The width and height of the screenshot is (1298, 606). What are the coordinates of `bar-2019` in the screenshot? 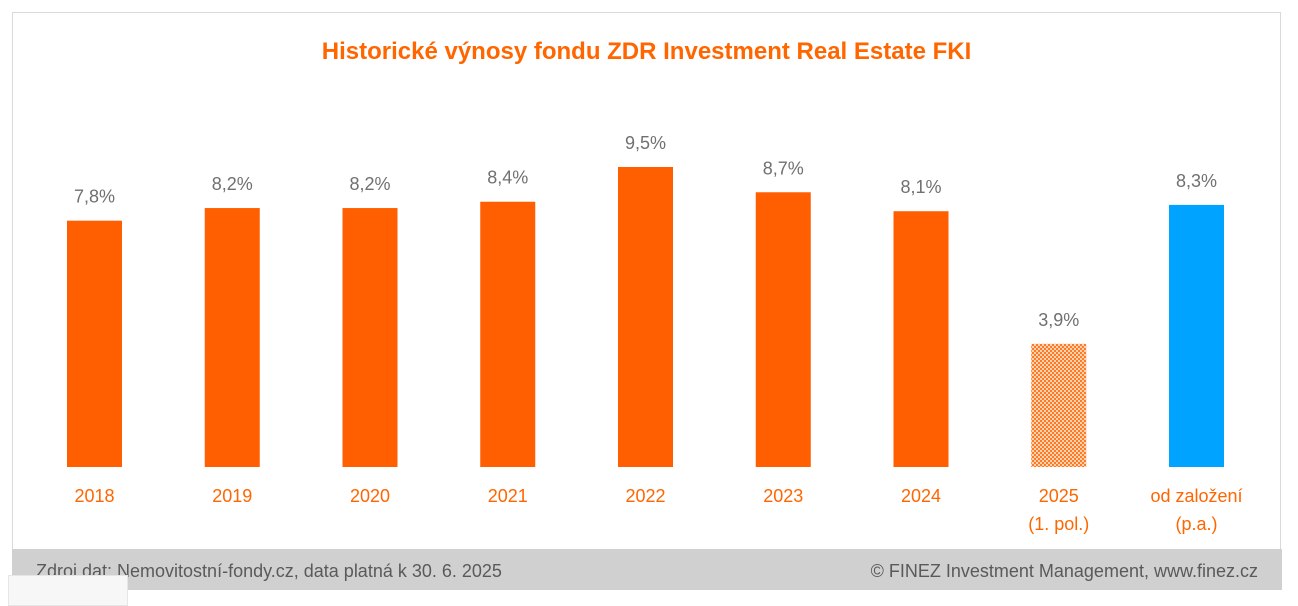 It's located at (232, 338).